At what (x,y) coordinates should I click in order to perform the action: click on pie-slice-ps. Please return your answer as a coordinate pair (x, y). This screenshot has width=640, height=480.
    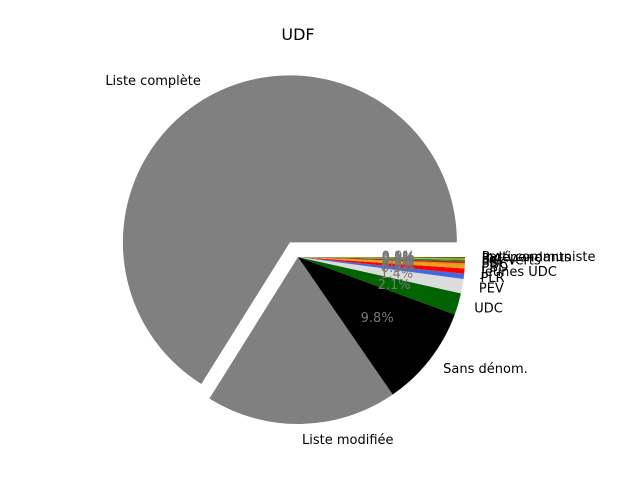
    Looking at the image, I should click on (381, 260).